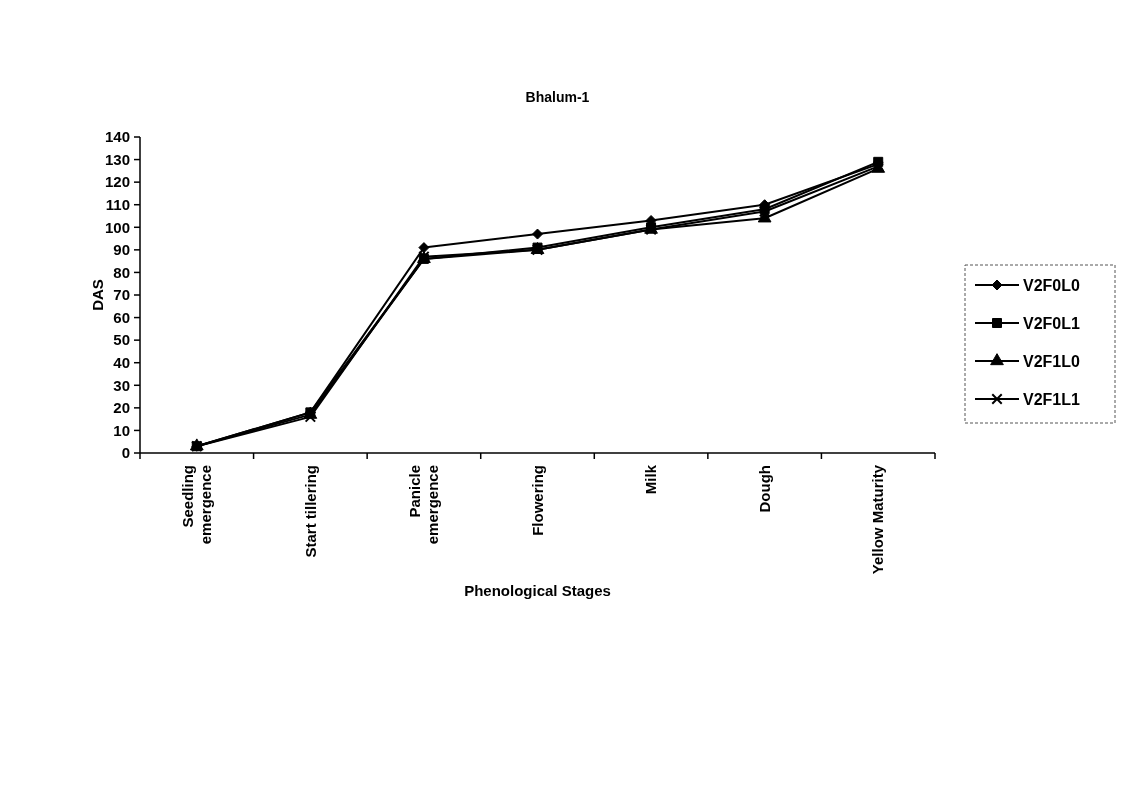 The width and height of the screenshot is (1121, 799). I want to click on chart-title: Bhalum-1, so click(557, 97).